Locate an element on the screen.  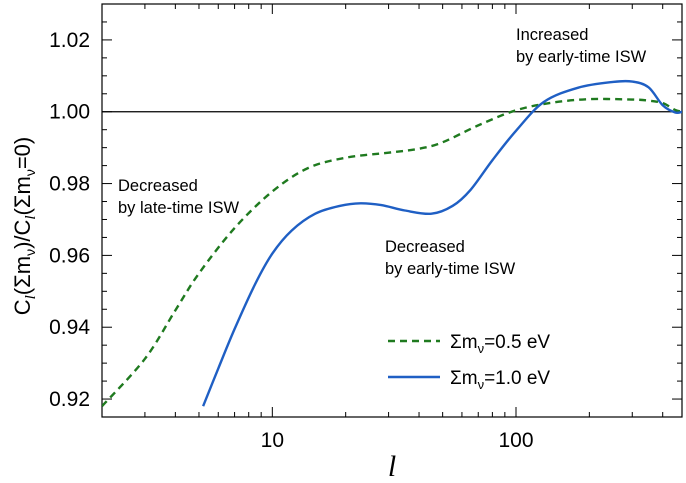
y-tick-label: 0.92 is located at coordinates (69, 399).